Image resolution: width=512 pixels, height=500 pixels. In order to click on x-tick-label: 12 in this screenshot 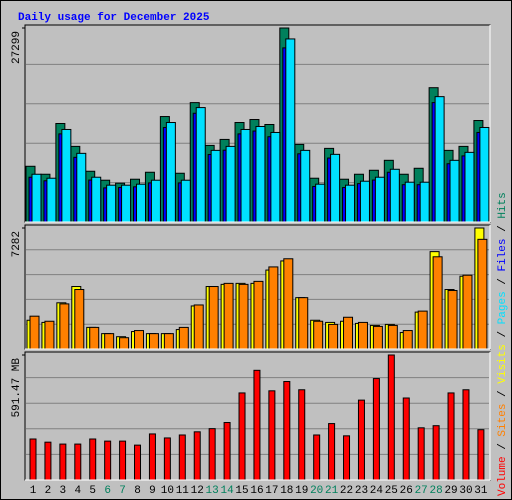, I will do `click(197, 491)`.